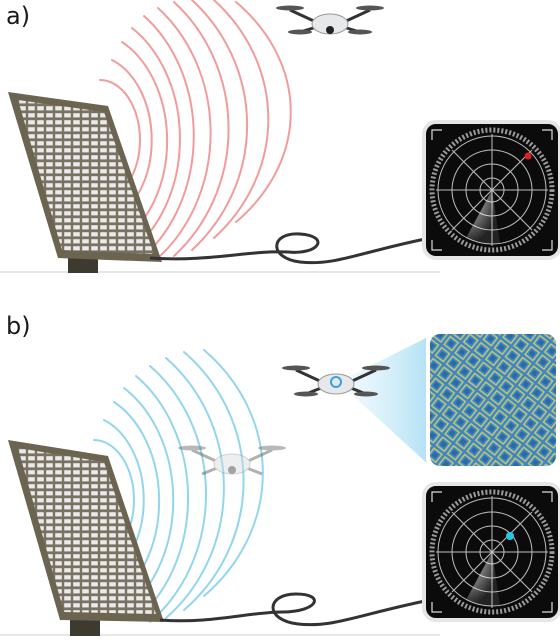 Image resolution: width=560 pixels, height=640 pixels. I want to click on panel-label-b: b), so click(18, 326).